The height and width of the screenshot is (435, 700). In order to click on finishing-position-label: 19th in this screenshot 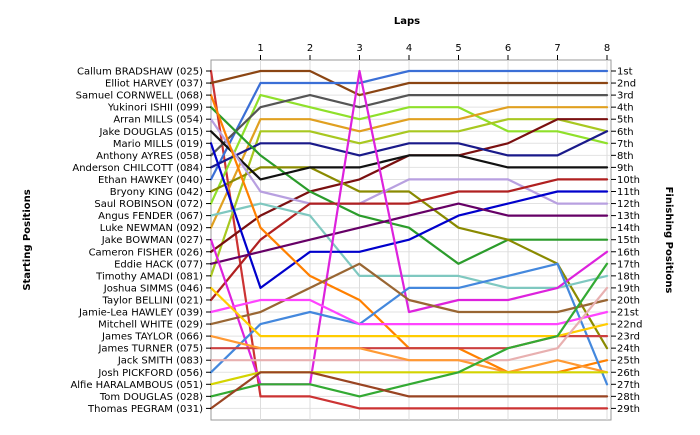, I will do `click(628, 288)`.